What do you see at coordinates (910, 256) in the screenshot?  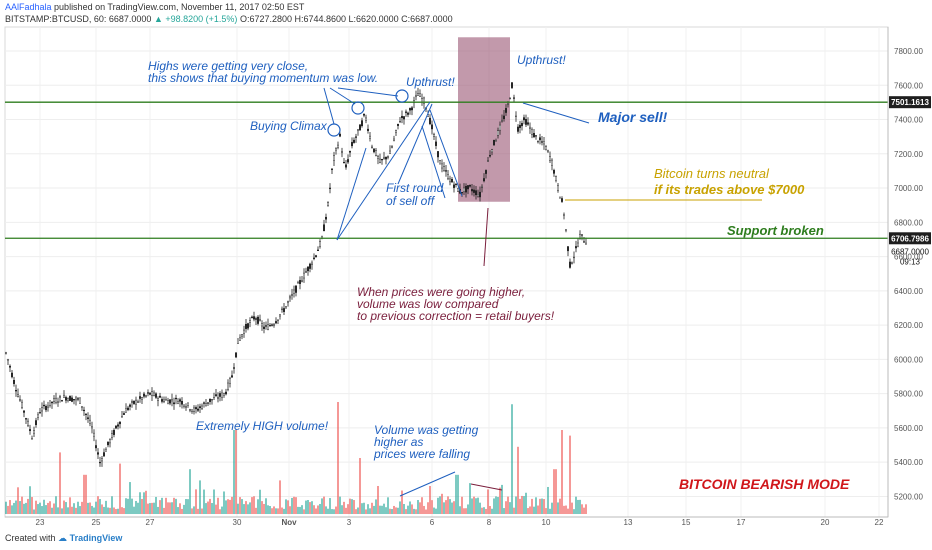 I see `last-price-box` at bounding box center [910, 256].